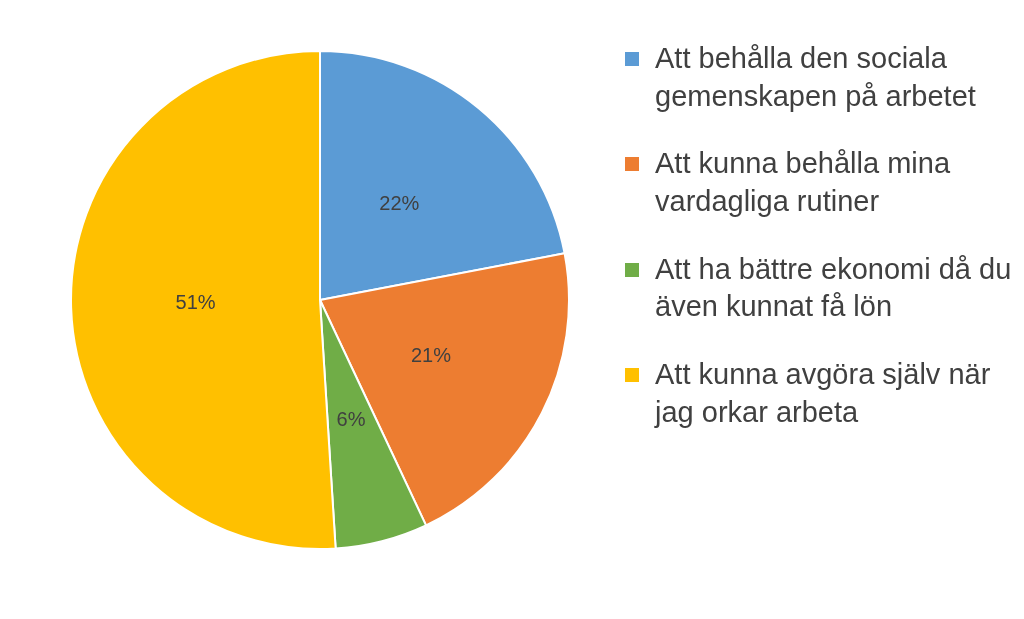 This screenshot has height=619, width=1024. I want to click on legend-label: Att kunna behålla mina vardagliga rutiner, so click(803, 183).